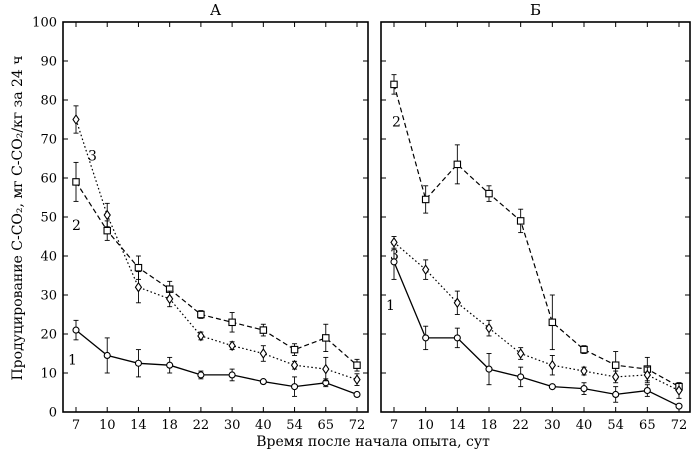 The width and height of the screenshot is (697, 458). Describe the element at coordinates (396, 122) in the screenshot. I see `series-number-label: 2` at that location.